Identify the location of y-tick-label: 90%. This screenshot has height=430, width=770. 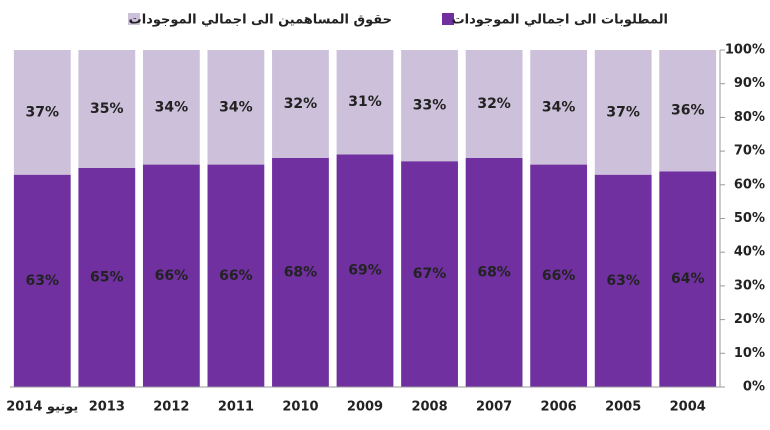
(749, 83).